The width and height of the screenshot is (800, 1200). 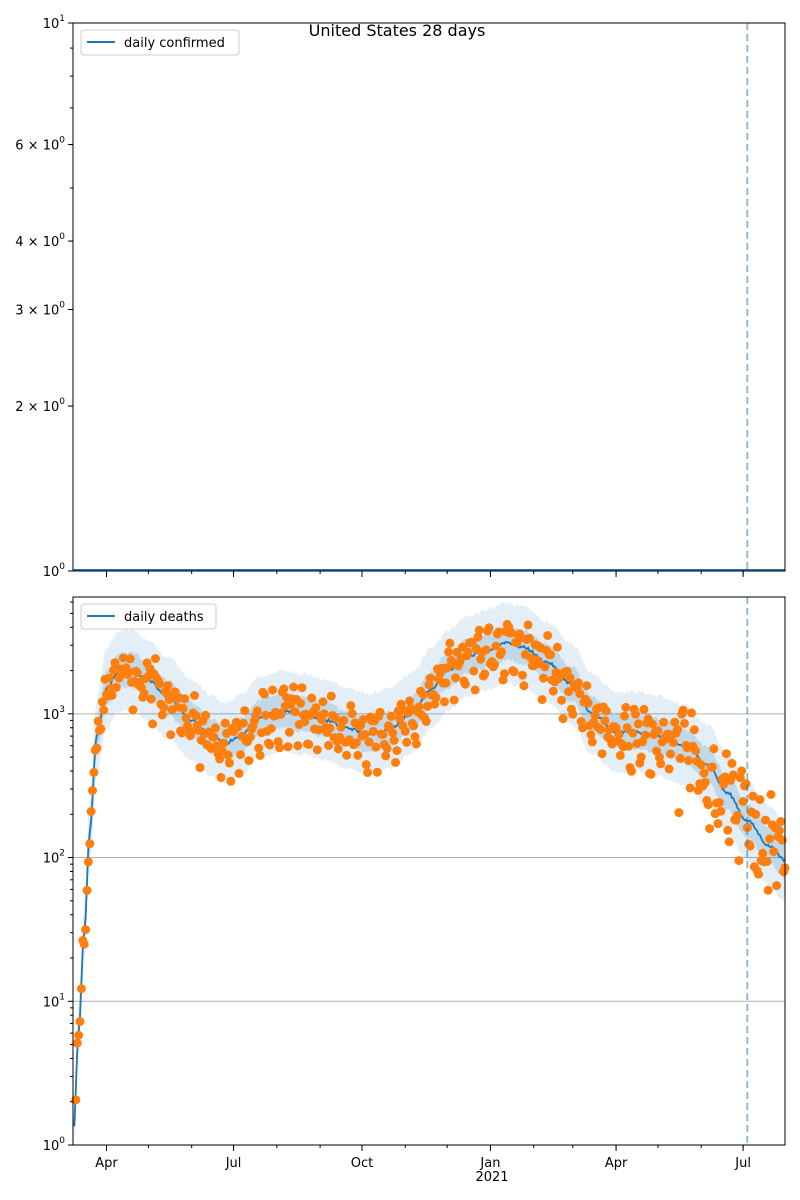 I want to click on bottom-legend-label: daily deaths, so click(x=164, y=617).